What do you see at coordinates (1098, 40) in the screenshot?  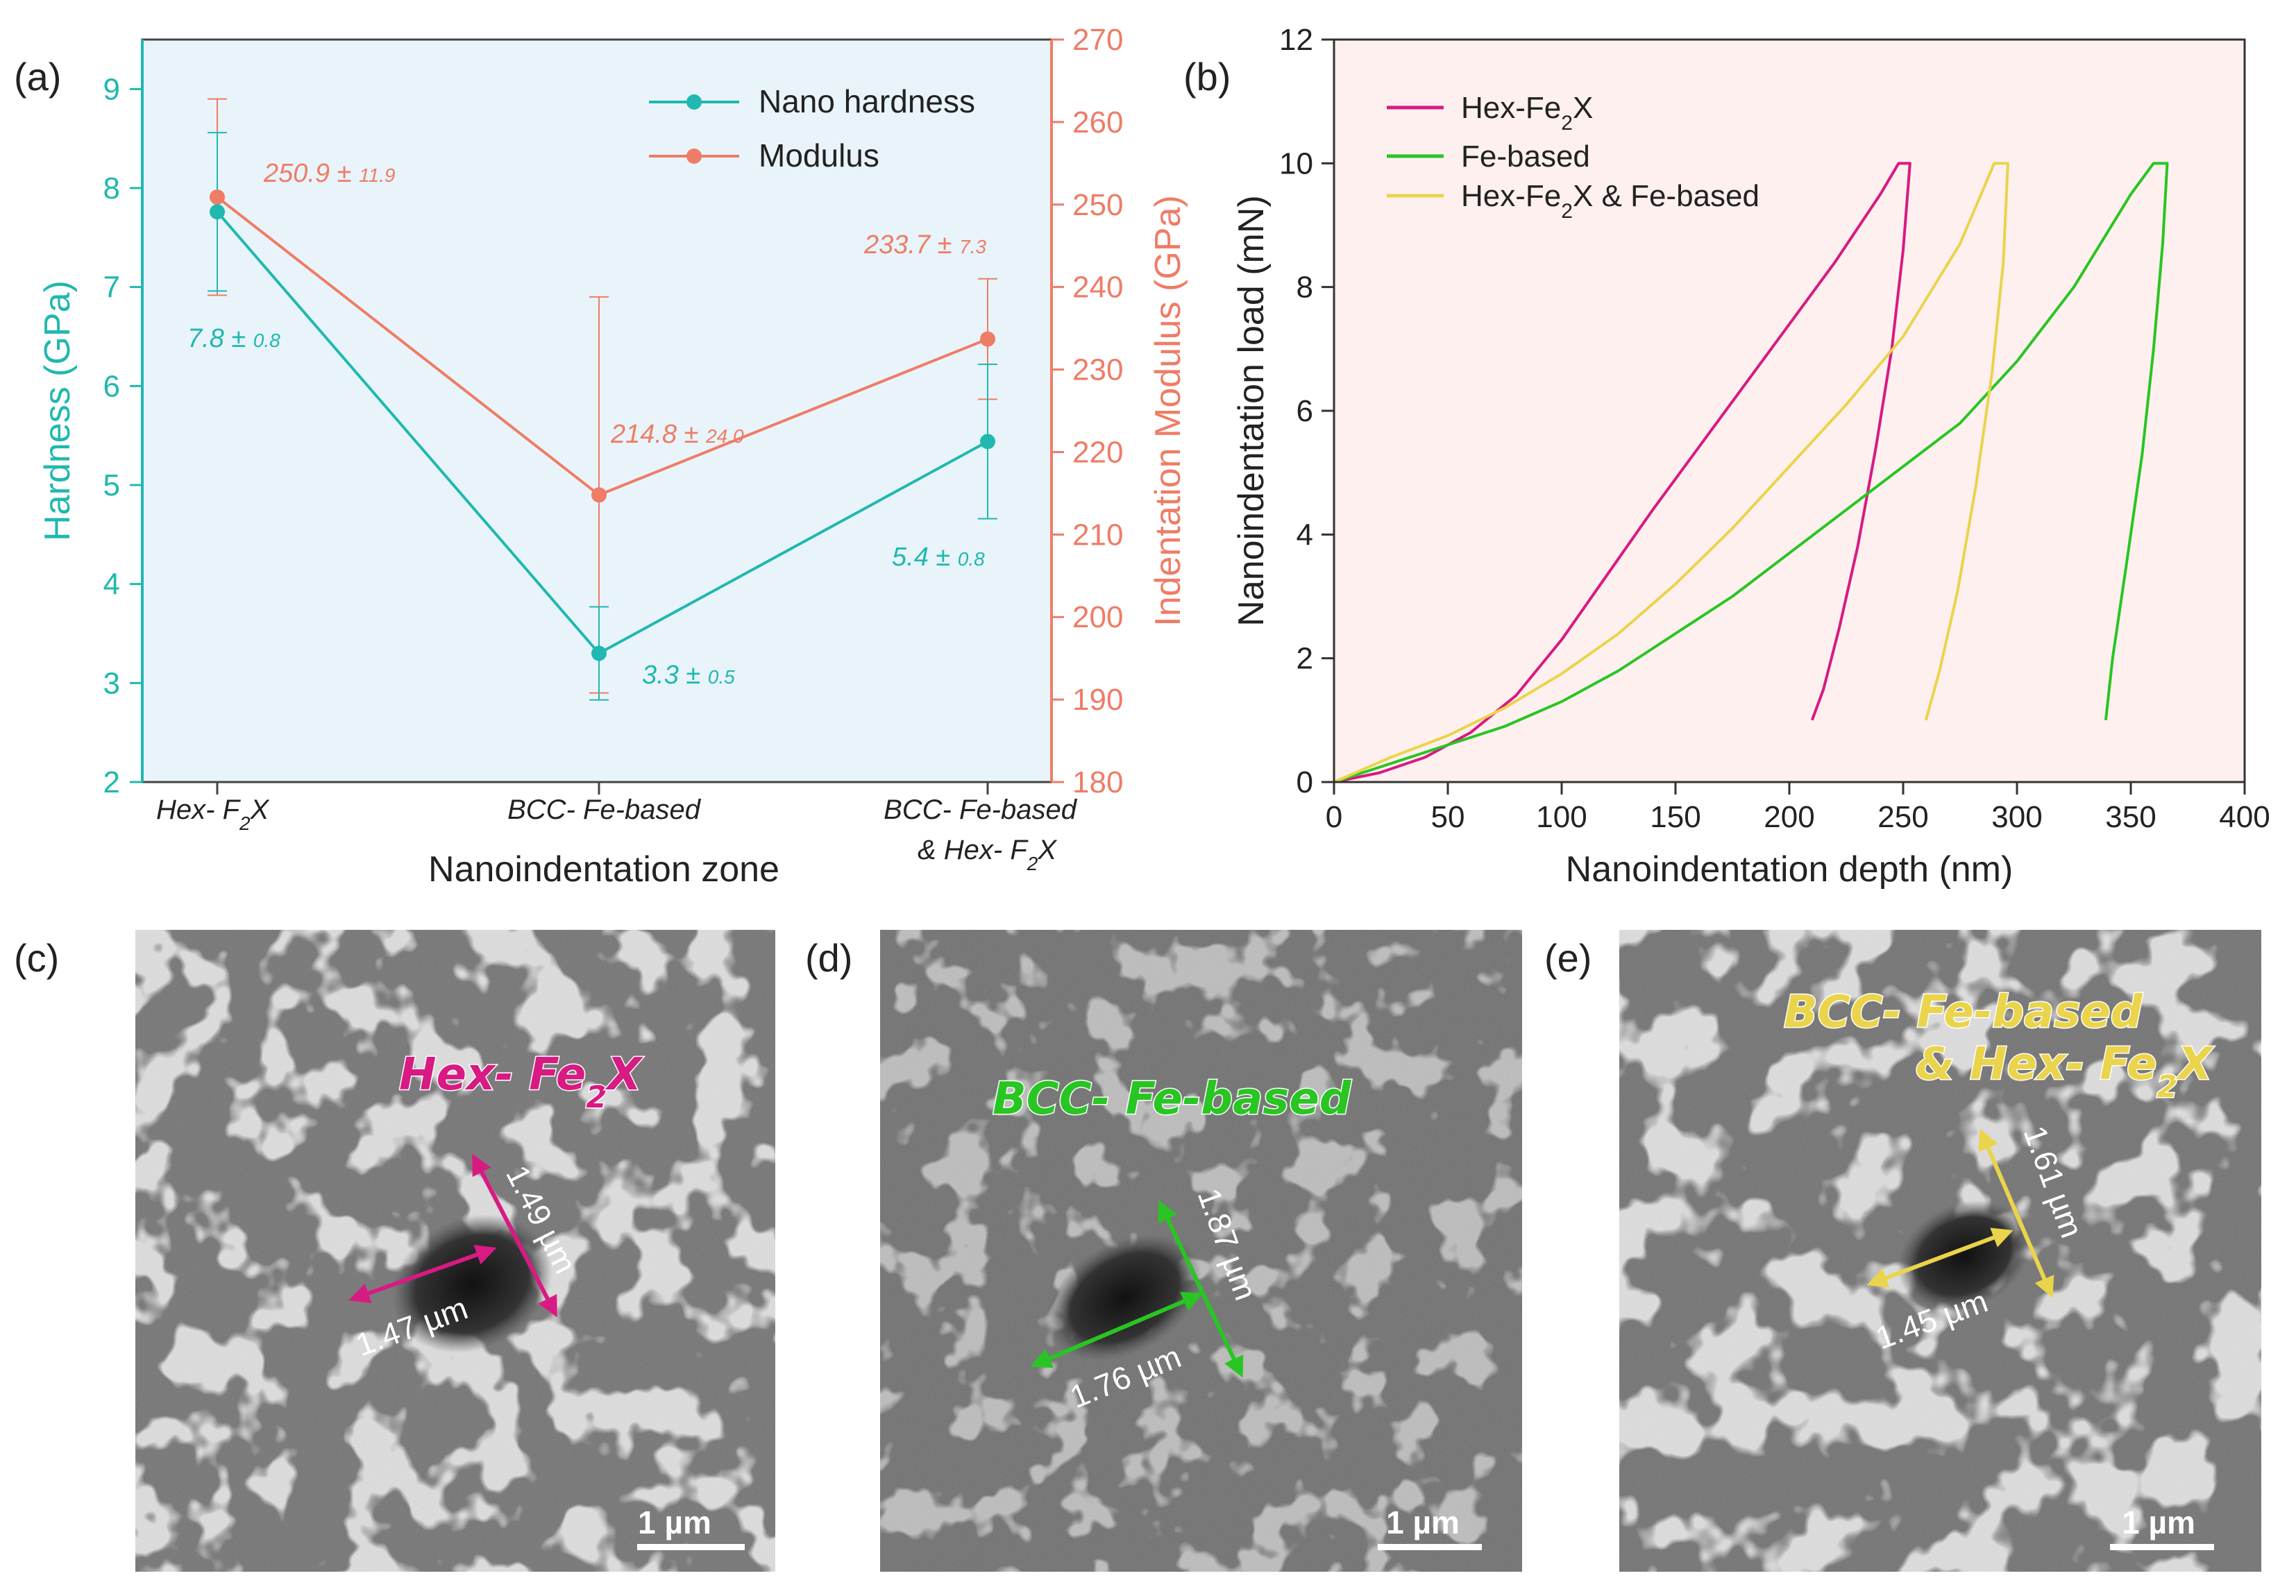 I see `y-tick-label-right-a: 270` at bounding box center [1098, 40].